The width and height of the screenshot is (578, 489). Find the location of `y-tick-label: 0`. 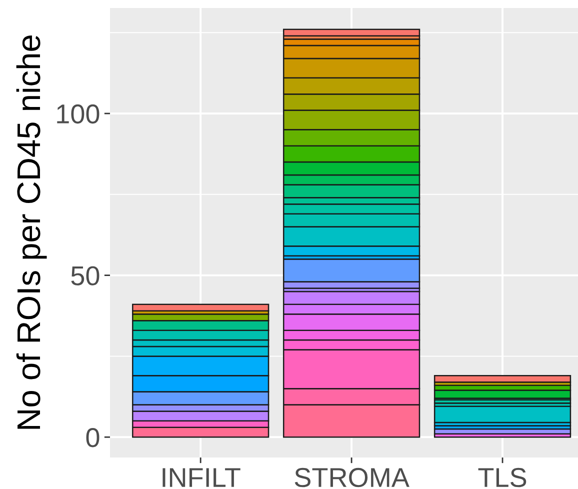

y-tick-label: 0 is located at coordinates (93, 438).